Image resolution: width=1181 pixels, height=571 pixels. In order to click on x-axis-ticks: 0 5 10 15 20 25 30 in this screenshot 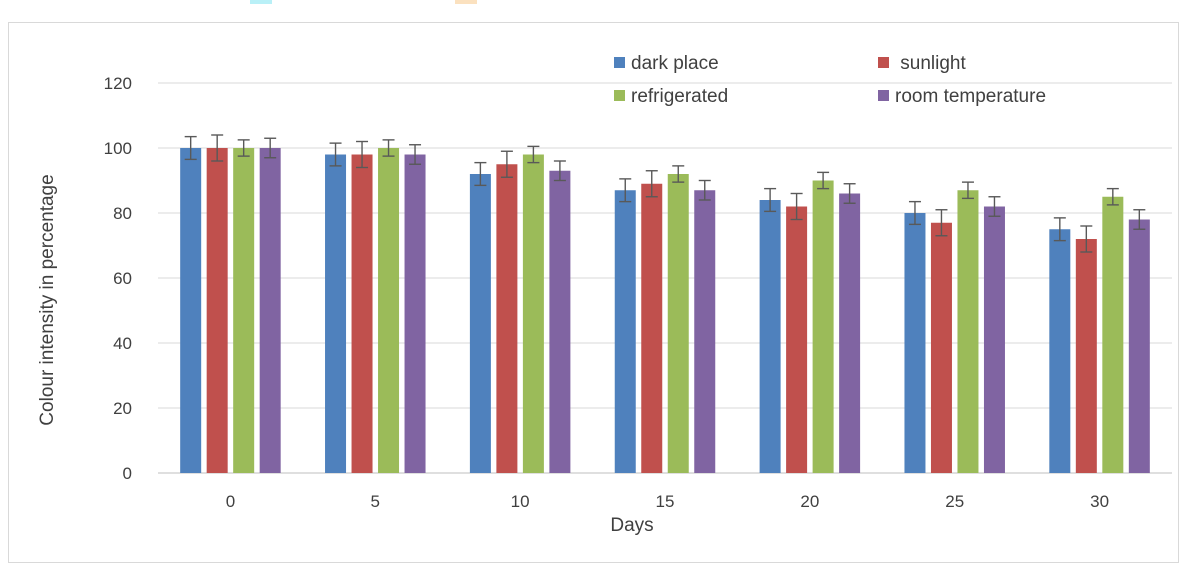, I will do `click(667, 501)`.